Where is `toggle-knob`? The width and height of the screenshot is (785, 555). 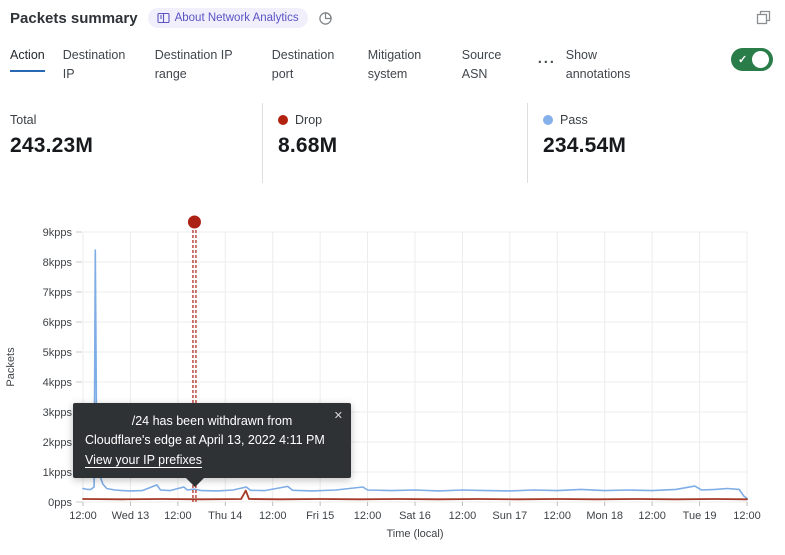
toggle-knob is located at coordinates (760, 59).